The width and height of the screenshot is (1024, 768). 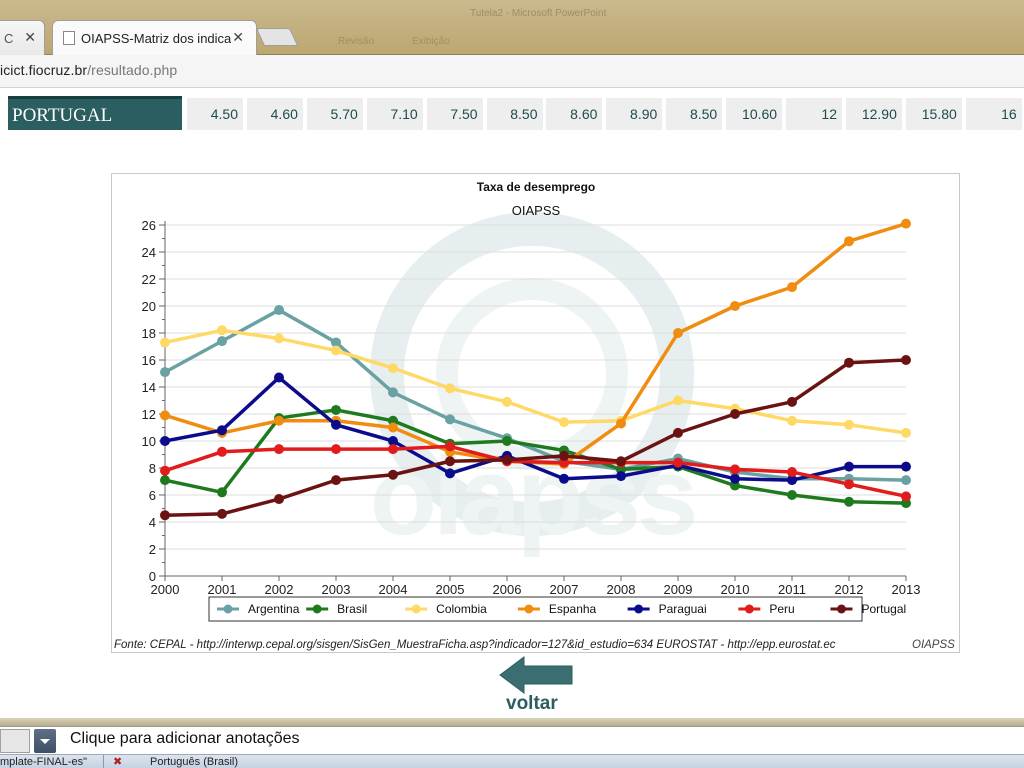 What do you see at coordinates (95, 113) in the screenshot?
I see `country-label: PORTUGAL` at bounding box center [95, 113].